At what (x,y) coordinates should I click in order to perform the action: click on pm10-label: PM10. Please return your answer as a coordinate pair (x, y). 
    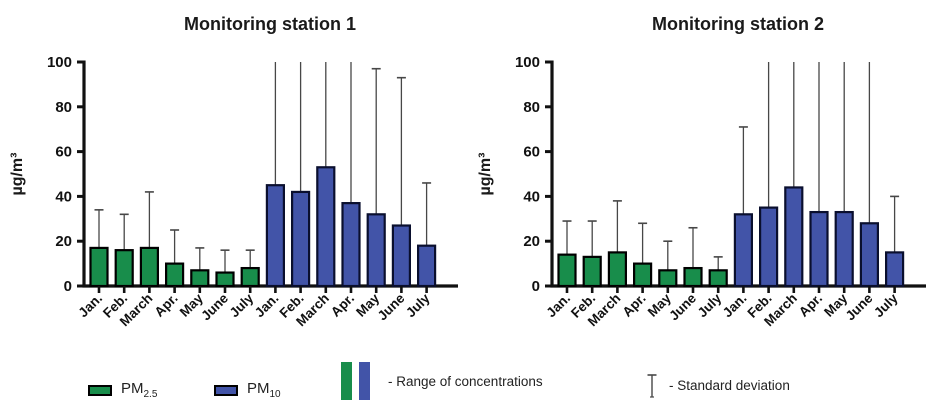
    Looking at the image, I should click on (264, 390).